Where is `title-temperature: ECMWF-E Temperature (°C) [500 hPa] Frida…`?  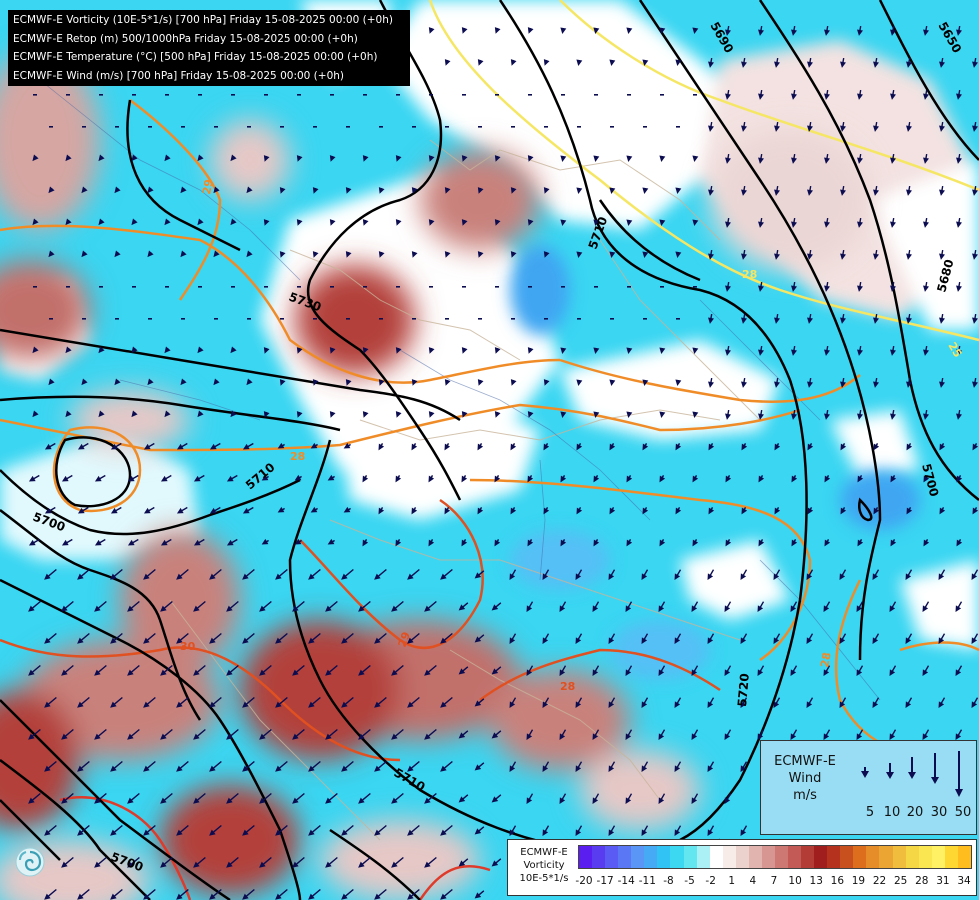 title-temperature: ECMWF-E Temperature (°C) [500 hPa] Frida… is located at coordinates (195, 57).